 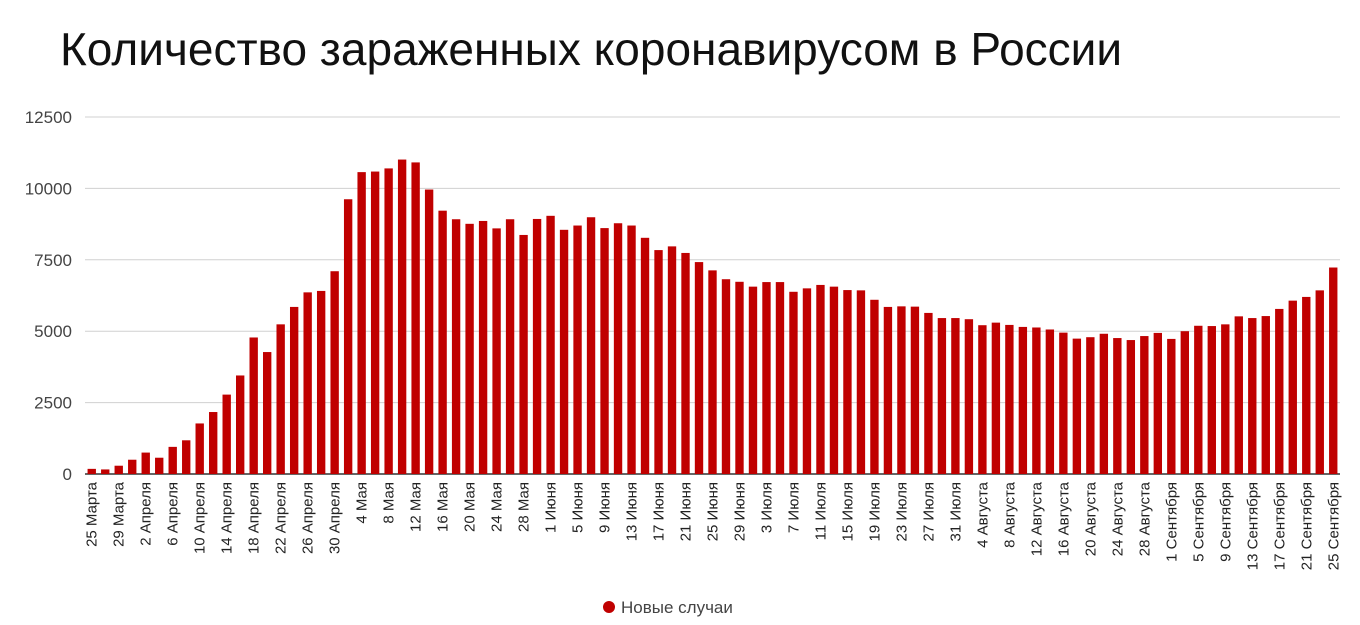 I want to click on x-tick-label: 11 Июля, so click(x=820, y=511).